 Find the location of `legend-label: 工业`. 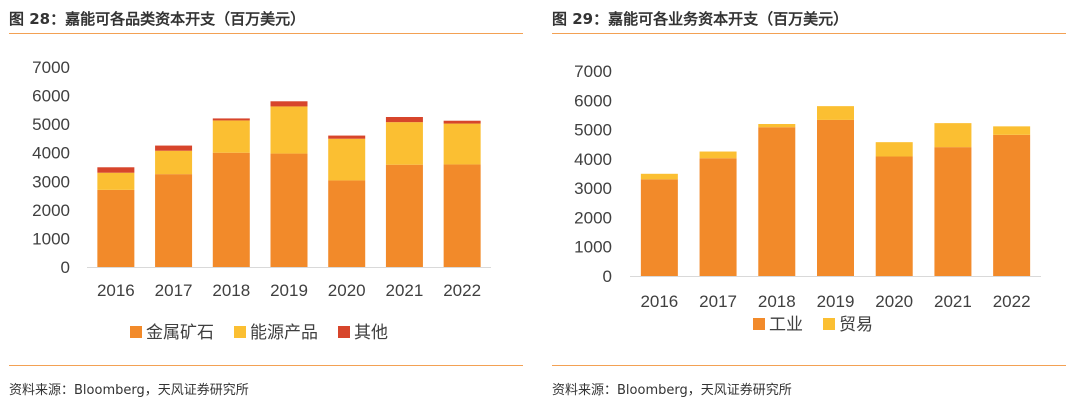

legend-label: 工业 is located at coordinates (786, 325).